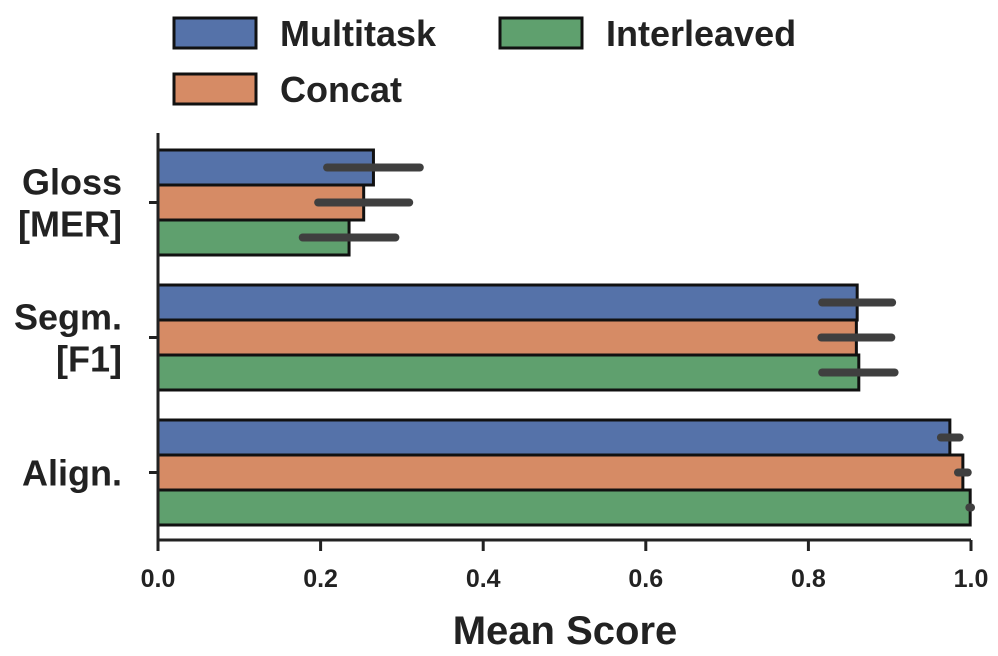 This screenshot has height=656, width=998. What do you see at coordinates (72, 182) in the screenshot?
I see `category-label: Gloss` at bounding box center [72, 182].